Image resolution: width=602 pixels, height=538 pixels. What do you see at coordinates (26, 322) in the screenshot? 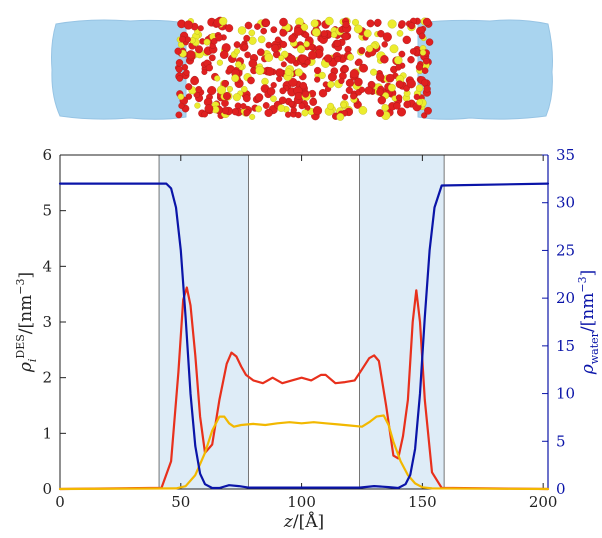
I see `svg-text: ρiDES/[nm−3]` at bounding box center [26, 322].